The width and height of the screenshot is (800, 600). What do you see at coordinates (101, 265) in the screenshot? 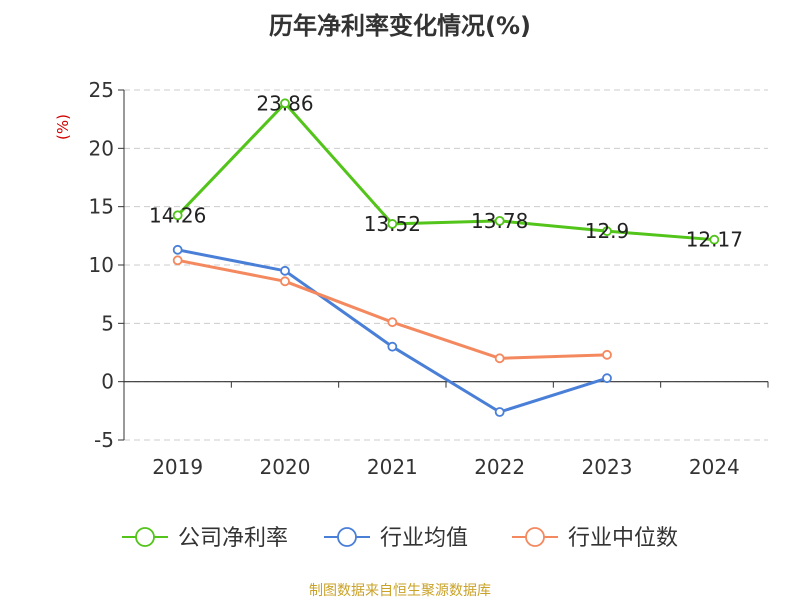
I see `y-tick-label: 10` at bounding box center [101, 265].